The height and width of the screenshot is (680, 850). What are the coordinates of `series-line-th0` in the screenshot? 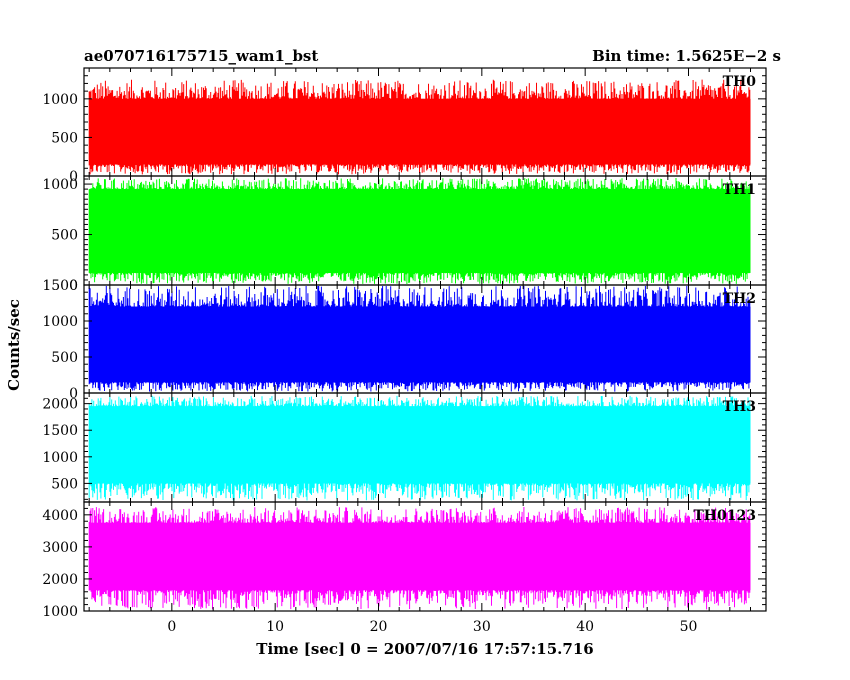 It's located at (419, 127).